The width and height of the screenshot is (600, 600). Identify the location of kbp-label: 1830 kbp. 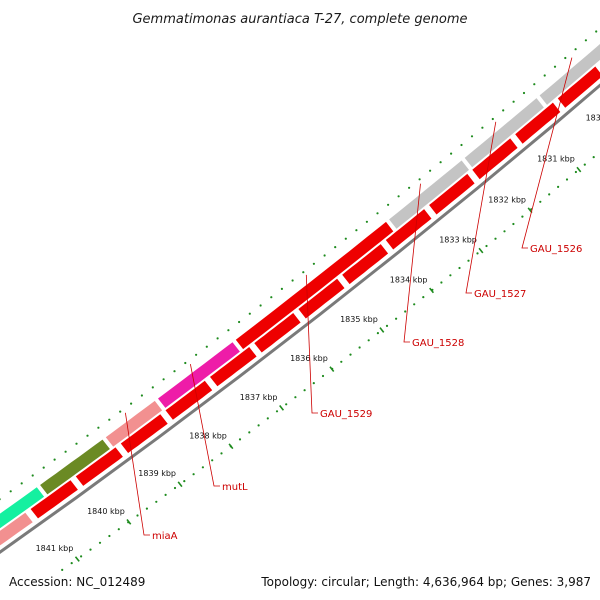
(593, 118).